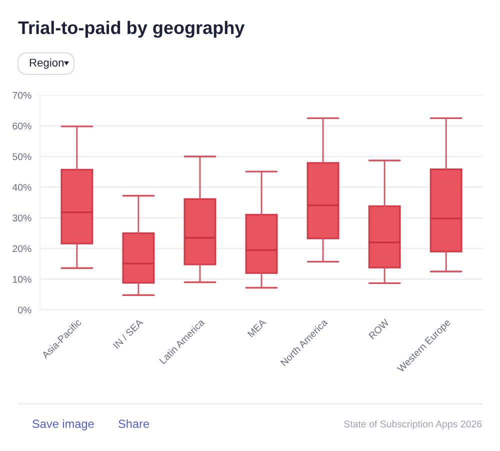 The width and height of the screenshot is (500, 451). I want to click on text: Save image, so click(63, 424).